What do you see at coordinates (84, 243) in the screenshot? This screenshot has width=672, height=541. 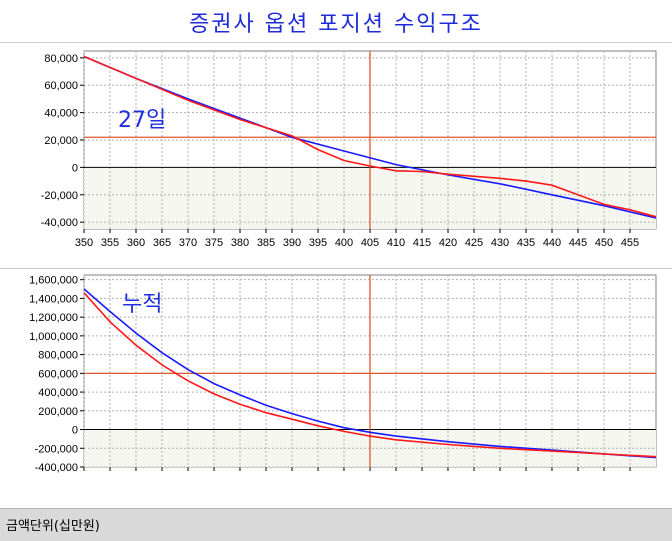 I see `x-tick-label: 350` at bounding box center [84, 243].